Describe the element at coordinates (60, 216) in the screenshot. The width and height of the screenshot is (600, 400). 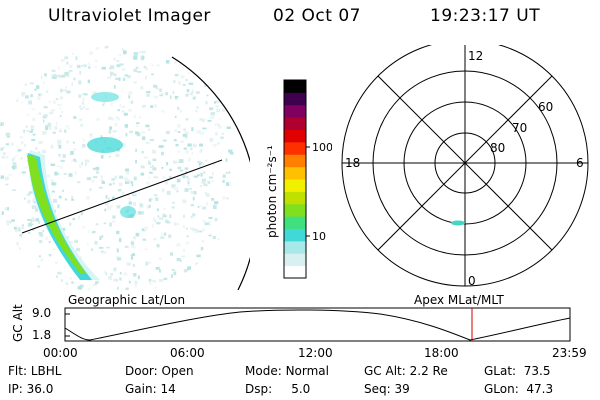
I see `aurora-cyan-band` at that location.